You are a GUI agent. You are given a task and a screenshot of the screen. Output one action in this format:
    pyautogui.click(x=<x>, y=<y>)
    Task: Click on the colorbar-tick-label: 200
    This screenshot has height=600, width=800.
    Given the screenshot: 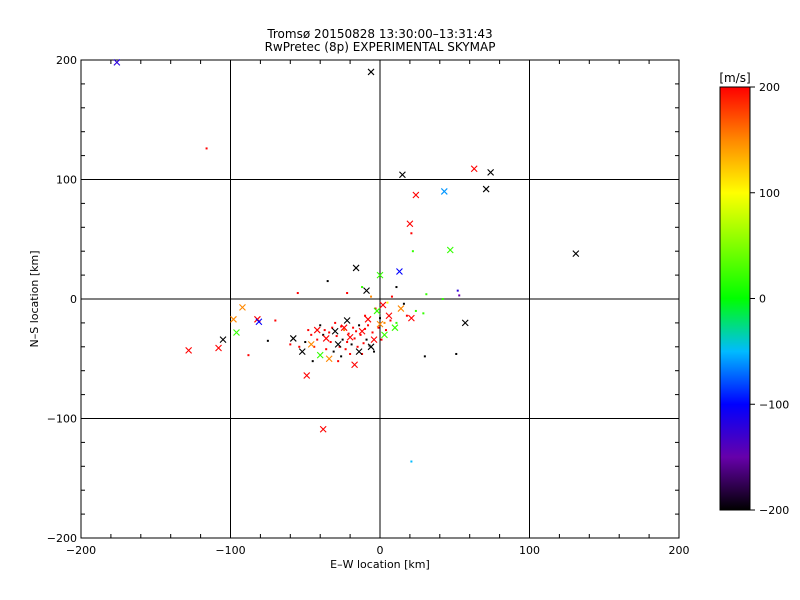 What is the action you would take?
    pyautogui.click(x=769, y=87)
    